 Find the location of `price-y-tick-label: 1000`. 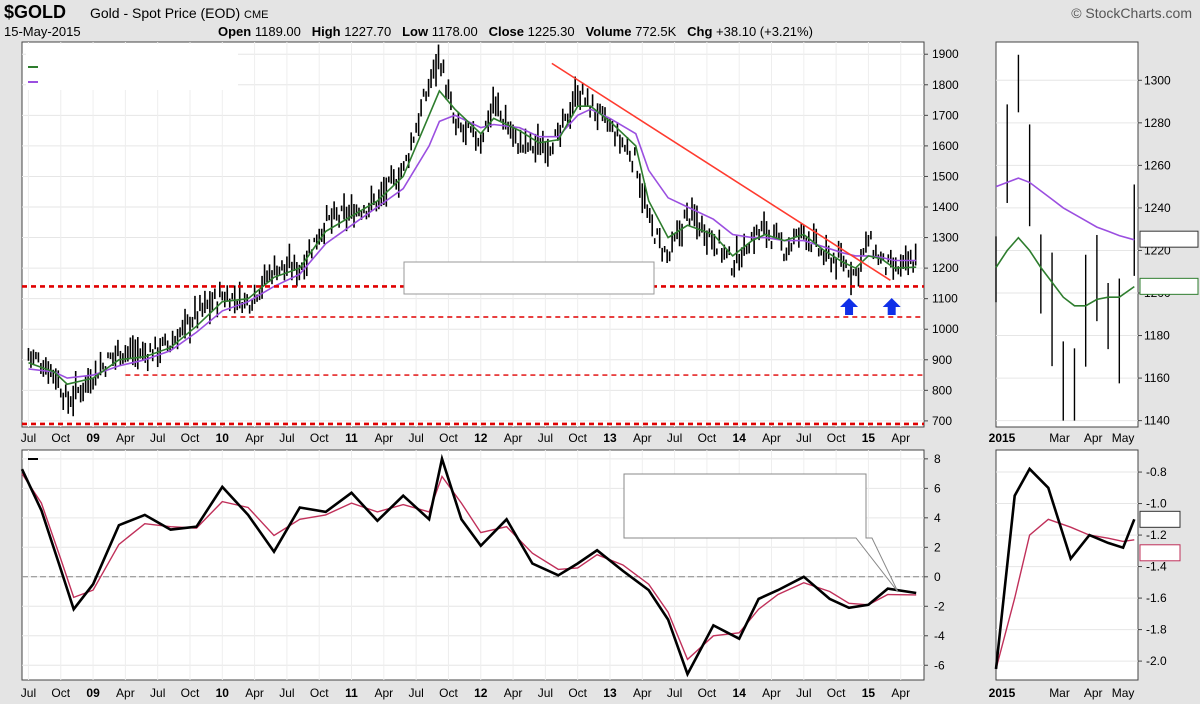

price-y-tick-label: 1000 is located at coordinates (945, 329).